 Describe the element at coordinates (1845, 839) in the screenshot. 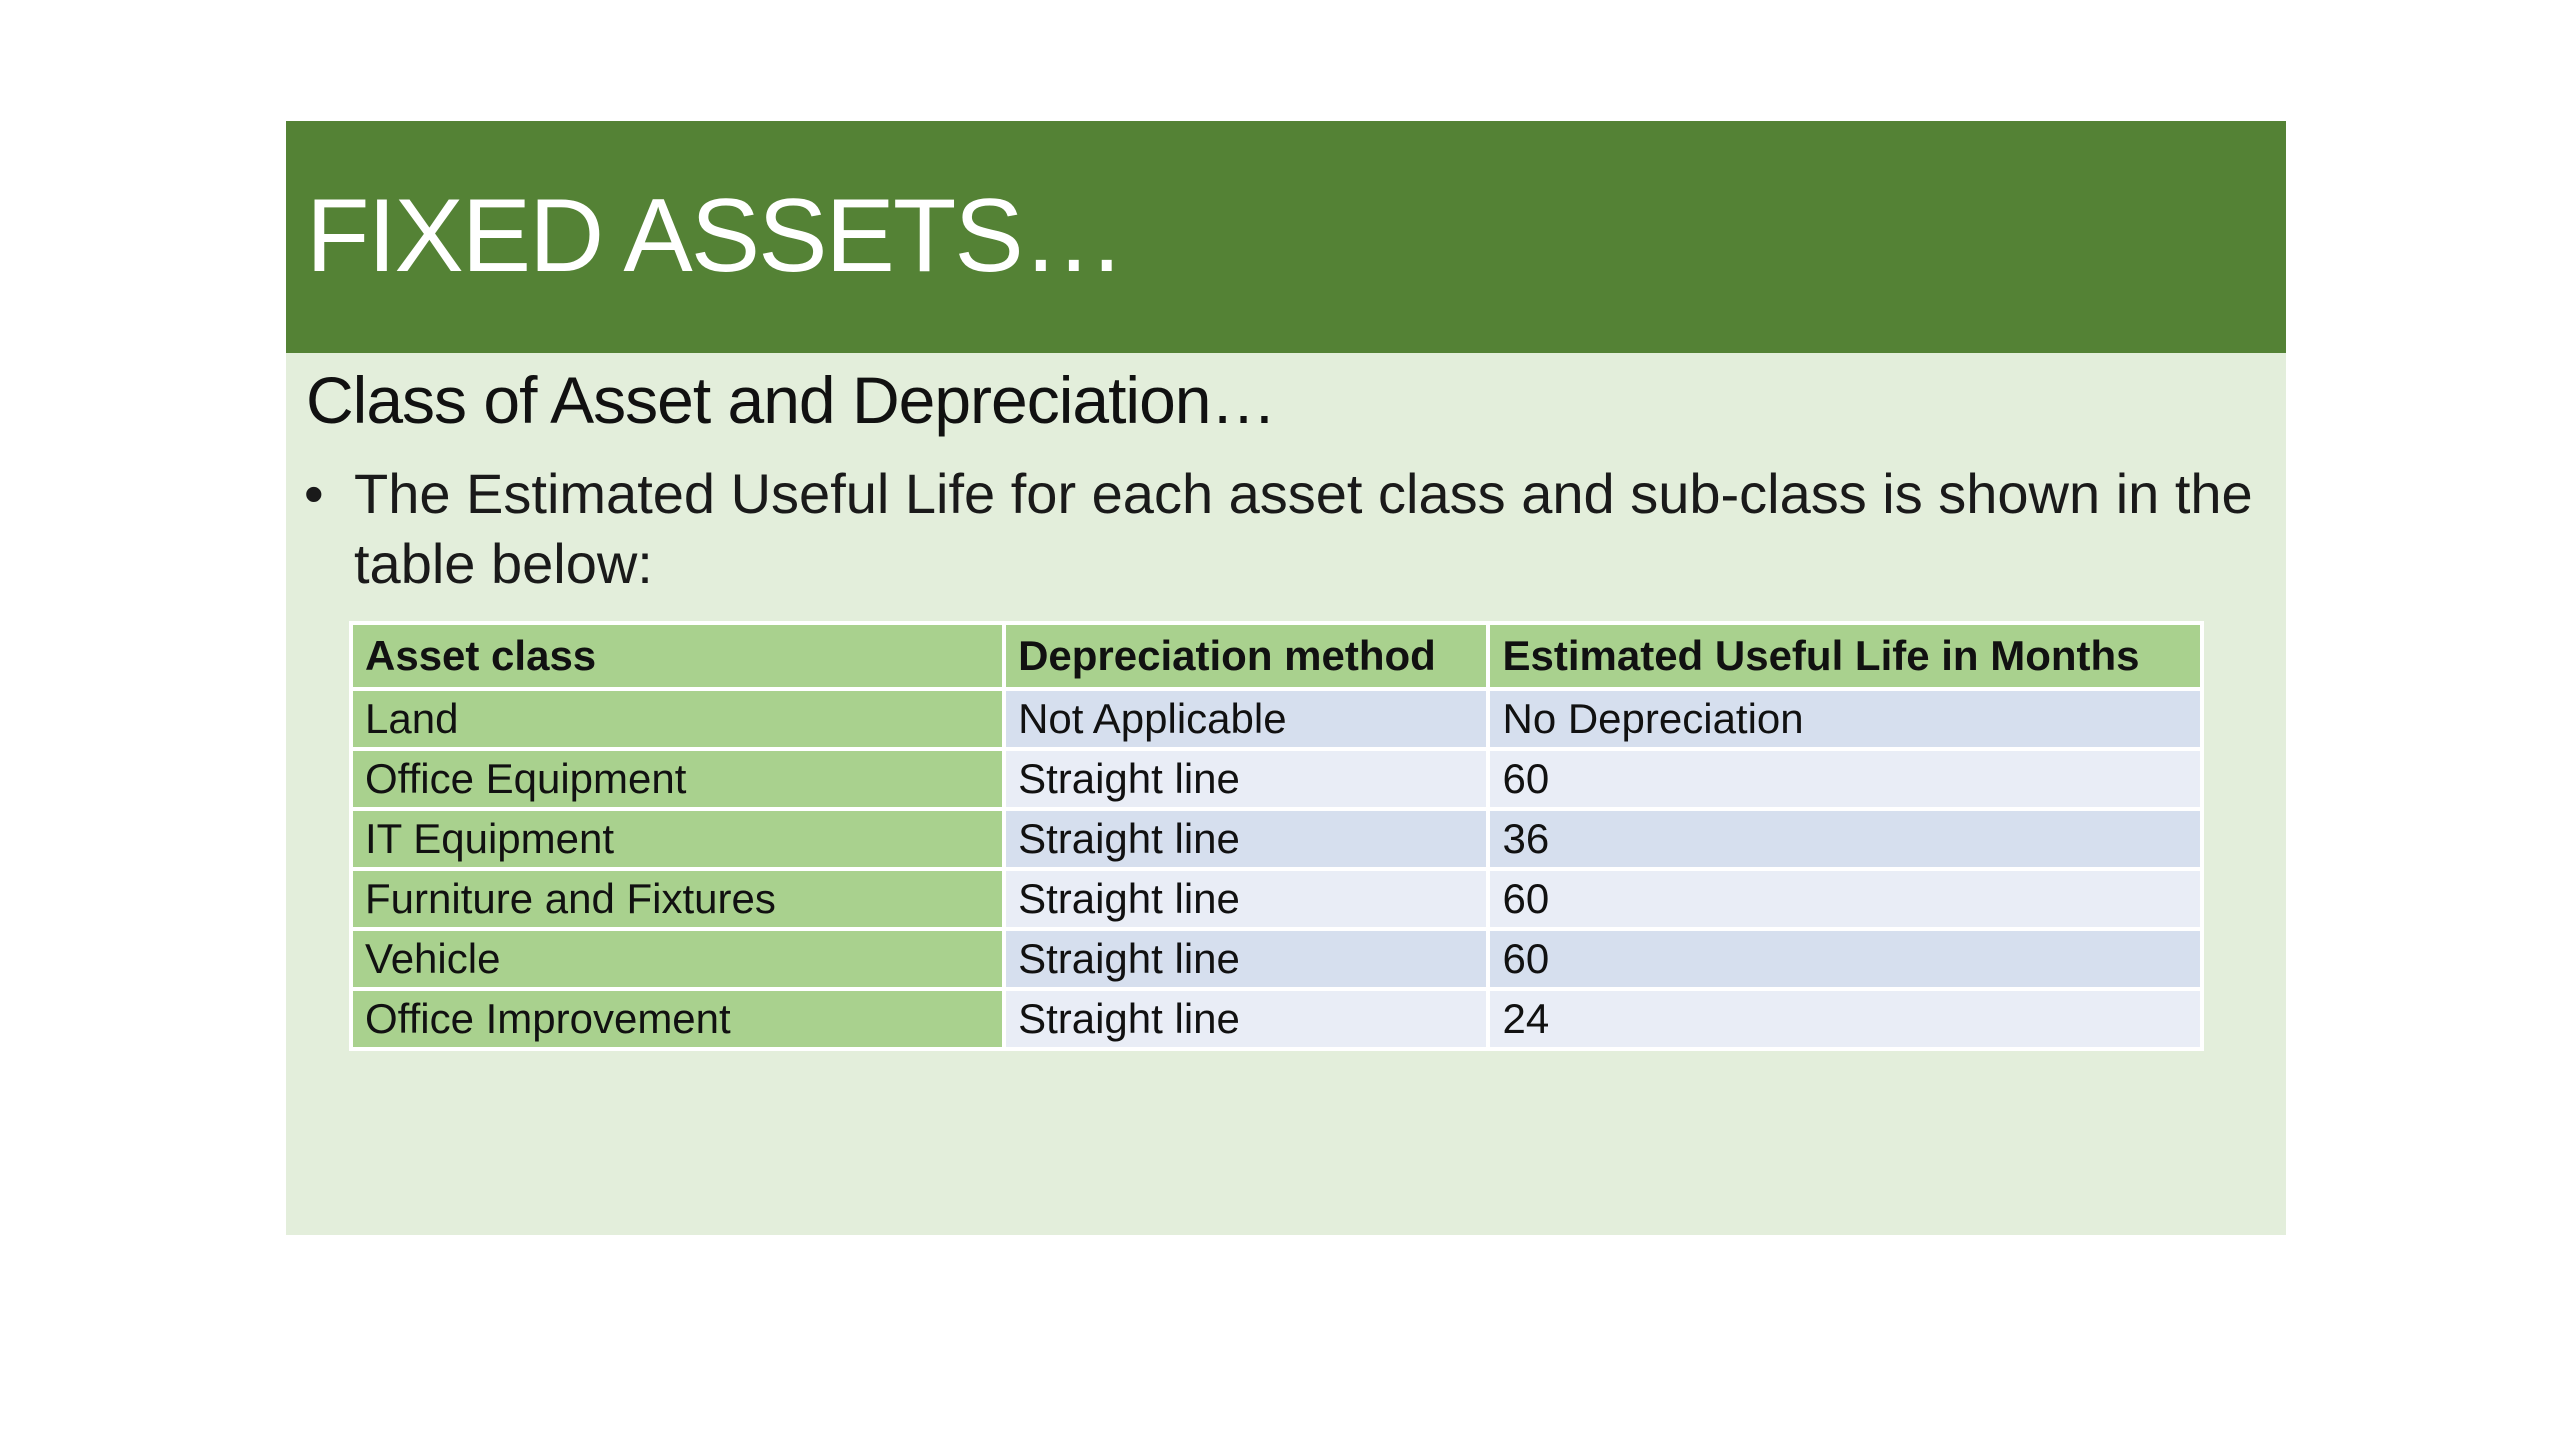

I see `cell-useful-life: 36` at that location.